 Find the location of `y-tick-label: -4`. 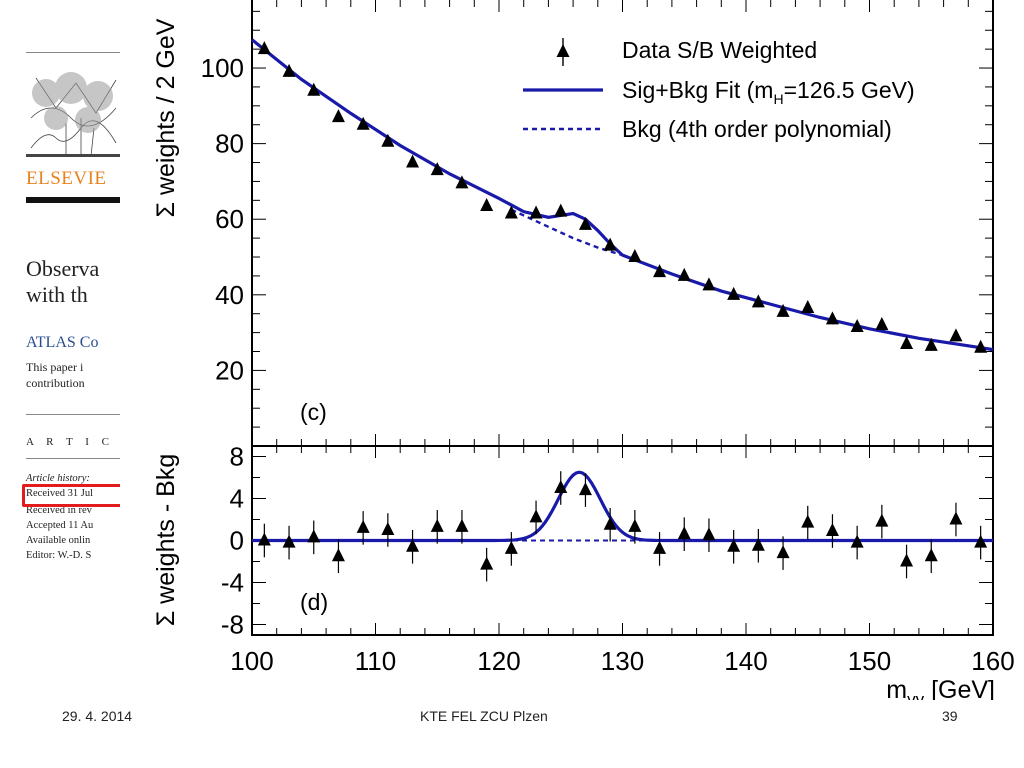

y-tick-label: -4 is located at coordinates (232, 583).